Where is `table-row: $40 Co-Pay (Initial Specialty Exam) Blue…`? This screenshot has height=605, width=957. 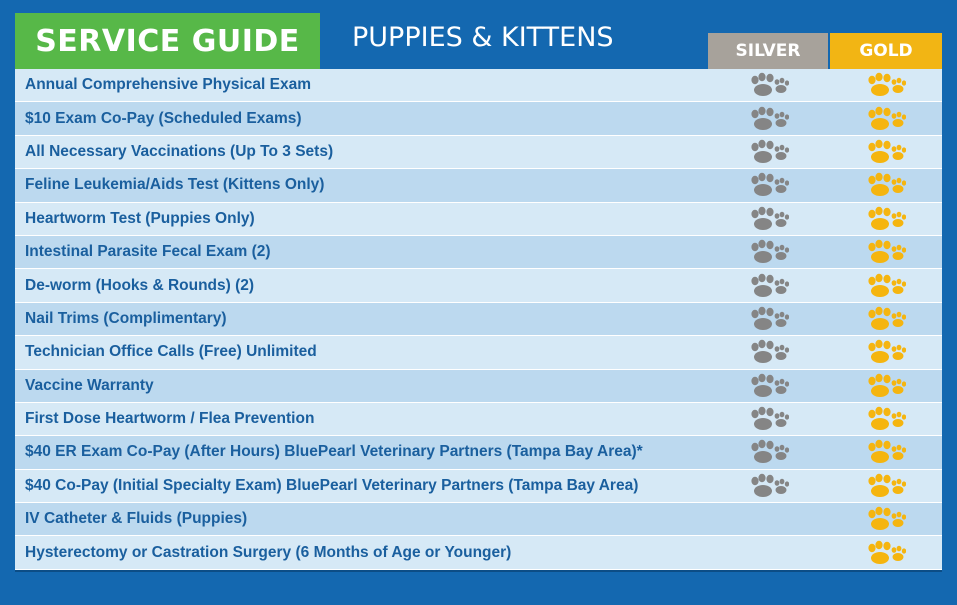 table-row: $40 Co-Pay (Initial Specialty Exam) Blue… is located at coordinates (478, 486).